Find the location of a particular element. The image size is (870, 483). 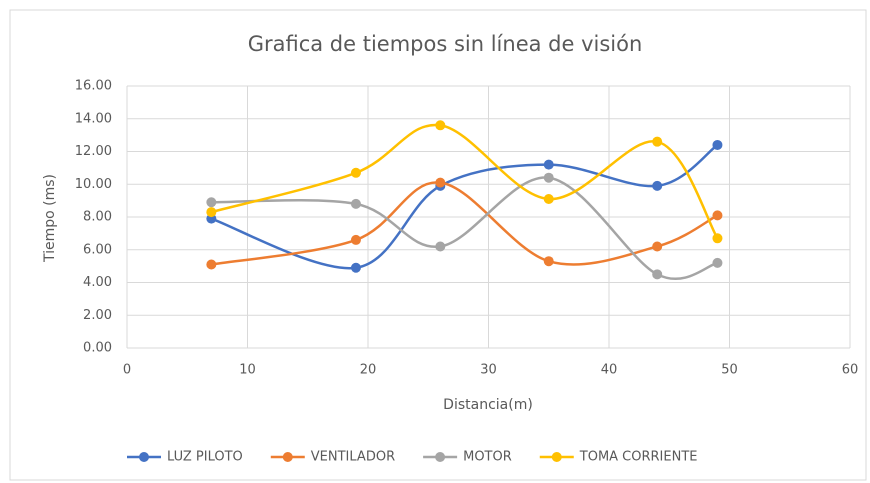

legend-label: MOTOR is located at coordinates (487, 457).